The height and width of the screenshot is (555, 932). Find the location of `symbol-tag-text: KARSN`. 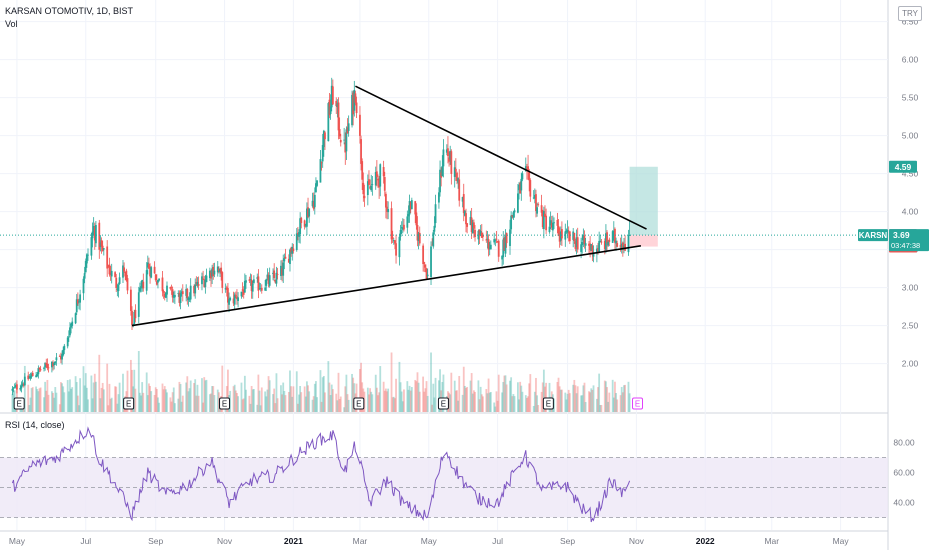

symbol-tag-text: KARSN is located at coordinates (873, 235).